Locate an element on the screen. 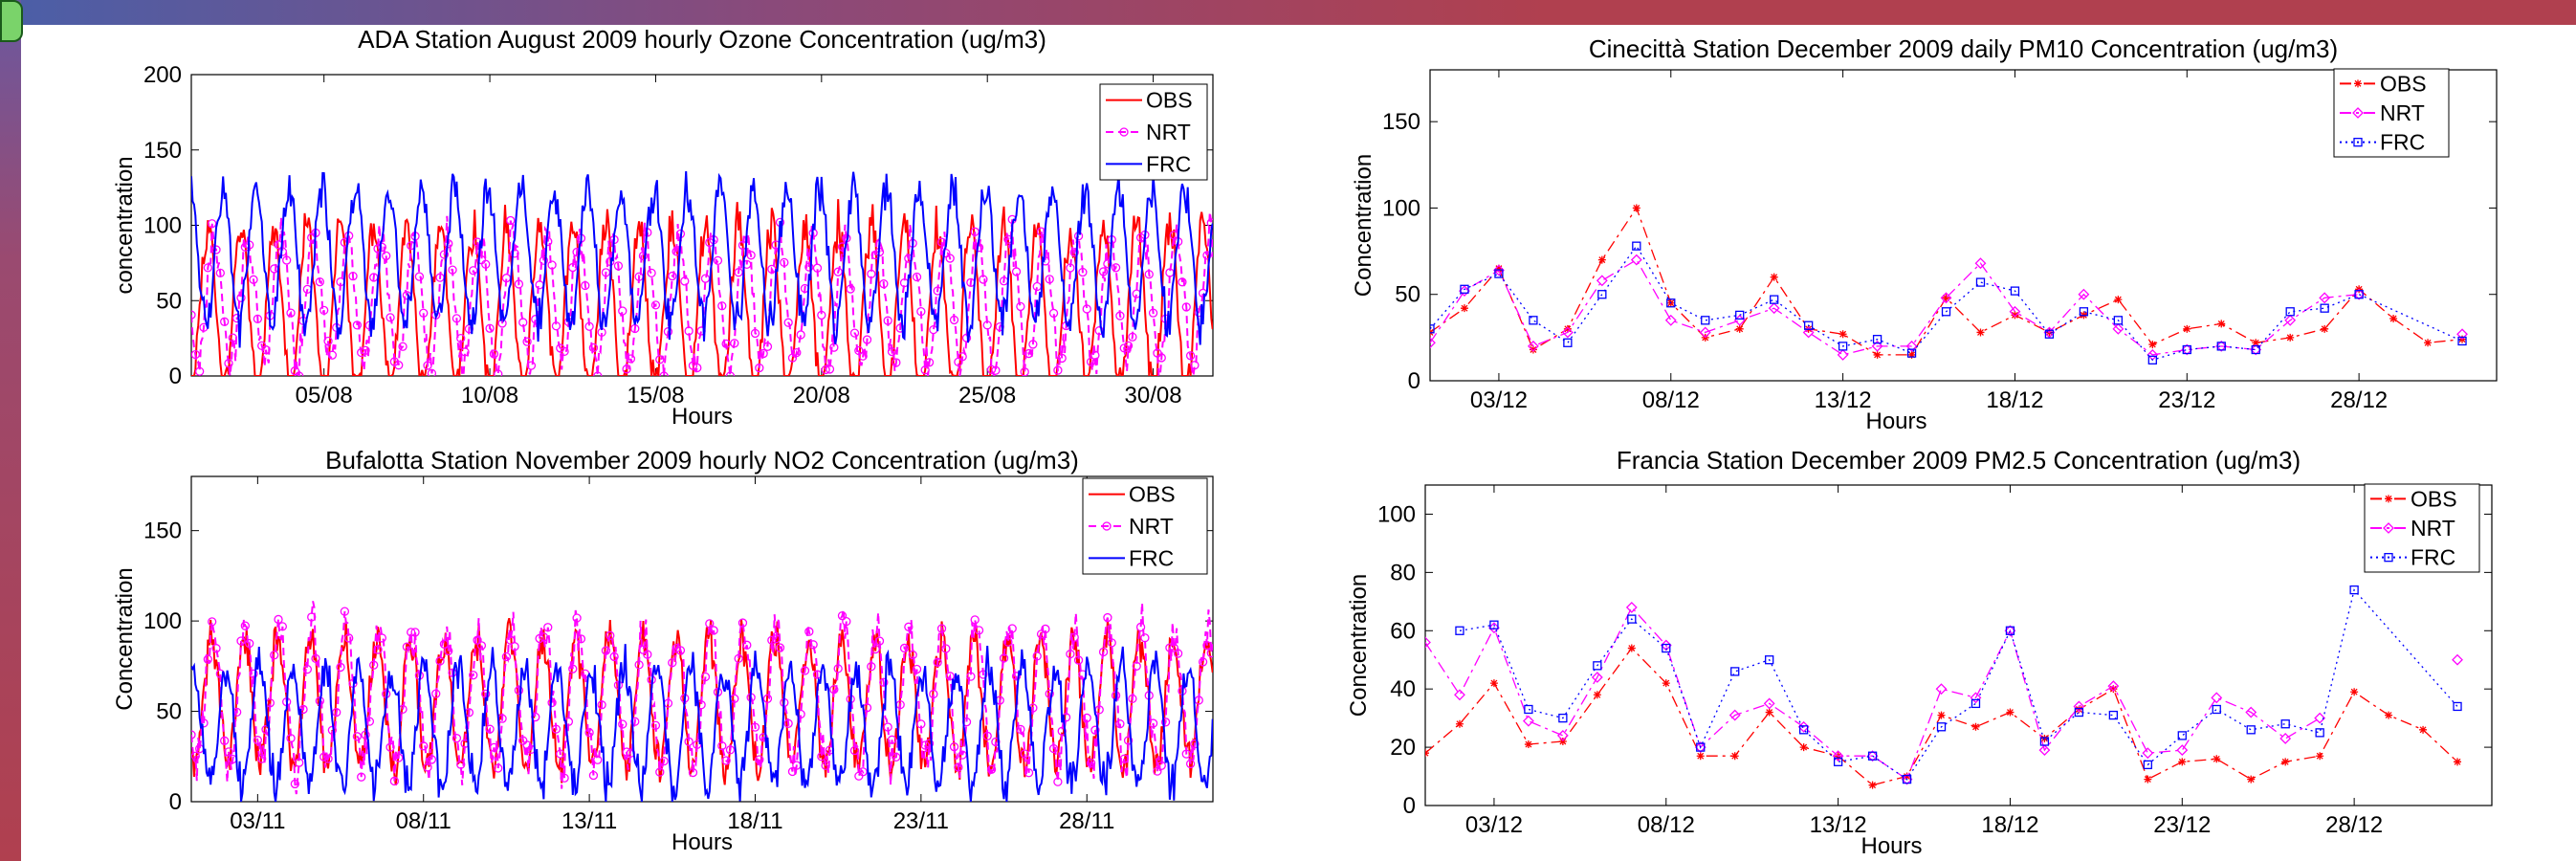 The image size is (2576, 861). y-tick-label: 40 is located at coordinates (1403, 689).